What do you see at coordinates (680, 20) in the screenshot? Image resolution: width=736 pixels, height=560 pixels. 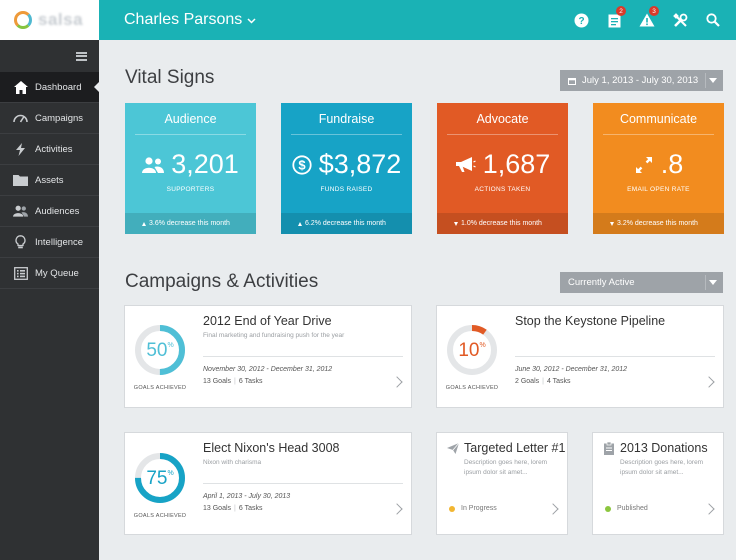 I see `tools-button` at bounding box center [680, 20].